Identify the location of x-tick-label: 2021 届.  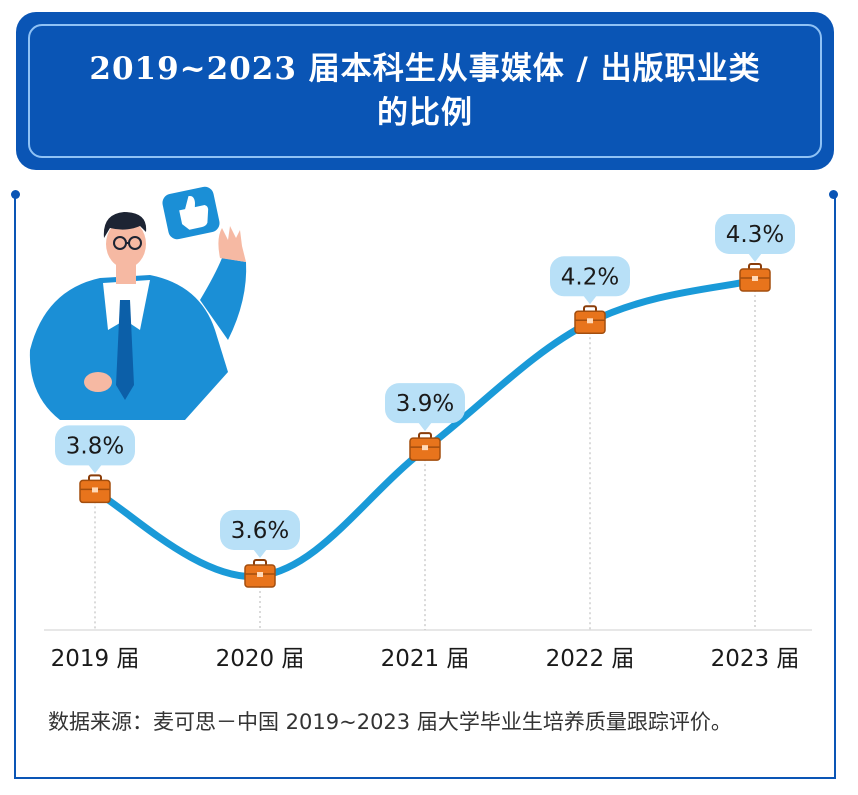
(425, 659).